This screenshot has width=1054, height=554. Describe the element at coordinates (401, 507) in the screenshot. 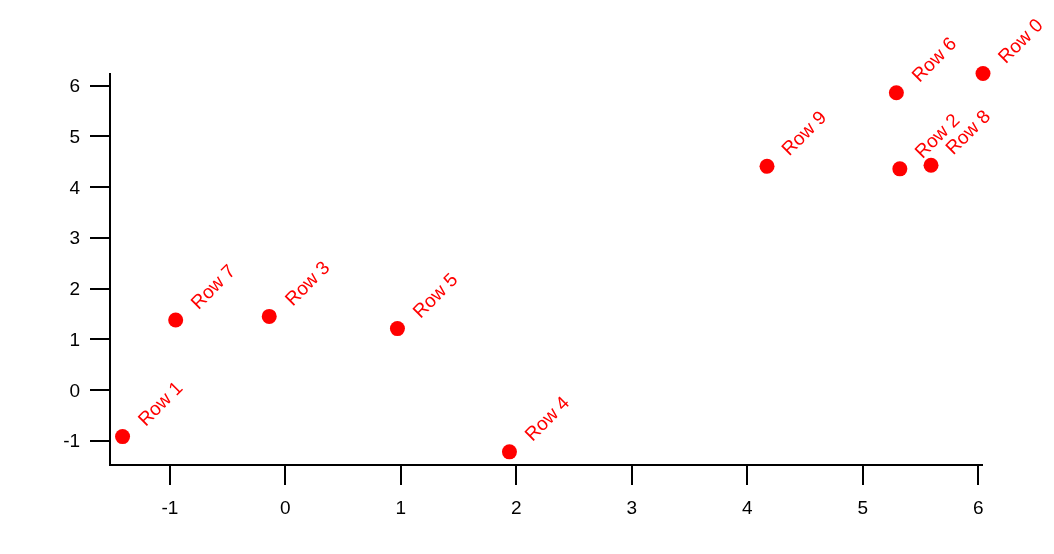

I see `x-tick-label: 1` at that location.